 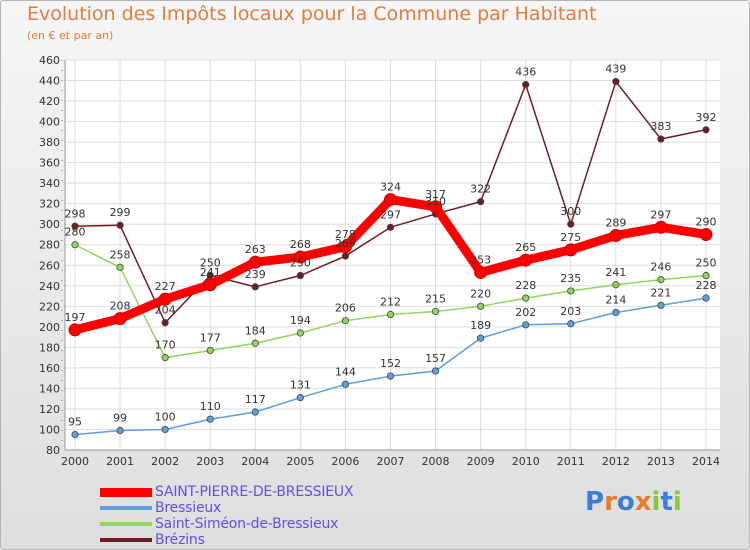 What do you see at coordinates (75, 232) in the screenshot?
I see `data-label: 280` at bounding box center [75, 232].